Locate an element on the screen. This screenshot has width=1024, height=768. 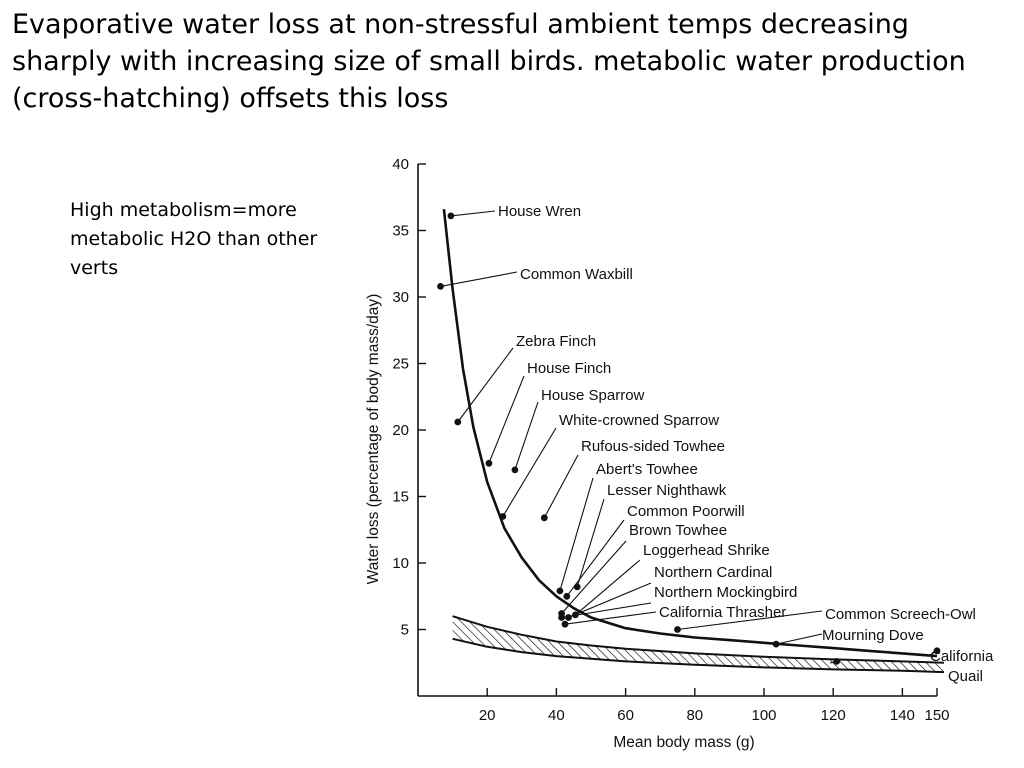
species-label: Loggerhead Shrike is located at coordinates (706, 550).